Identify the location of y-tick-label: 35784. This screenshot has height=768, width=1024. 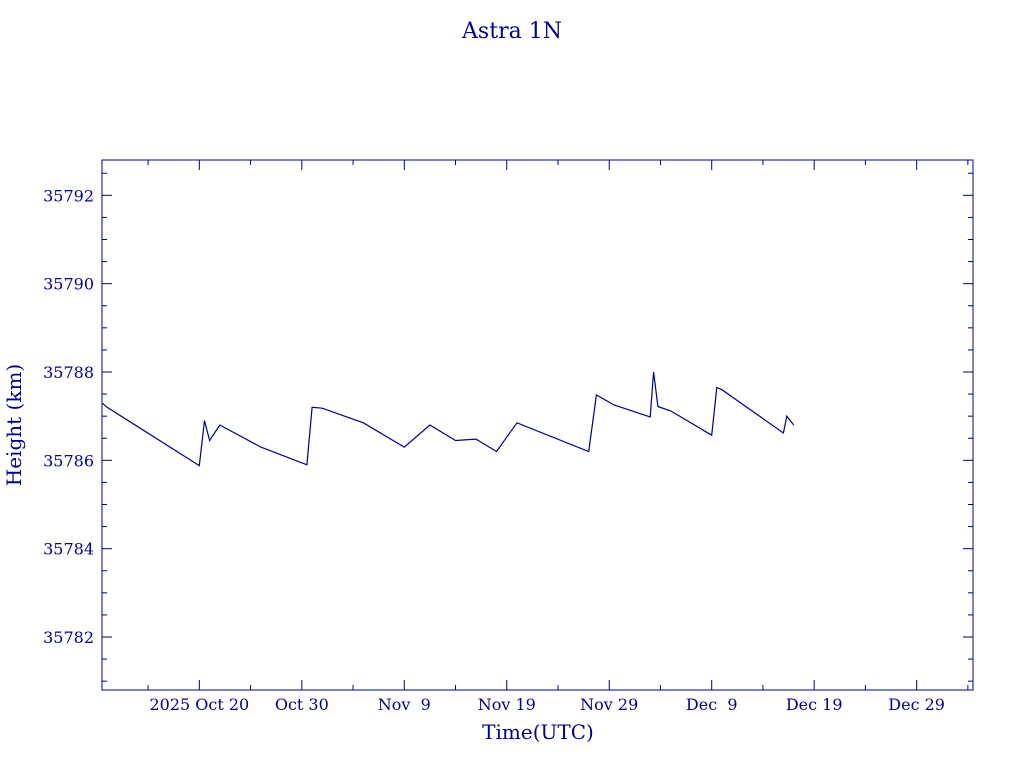
(68, 549).